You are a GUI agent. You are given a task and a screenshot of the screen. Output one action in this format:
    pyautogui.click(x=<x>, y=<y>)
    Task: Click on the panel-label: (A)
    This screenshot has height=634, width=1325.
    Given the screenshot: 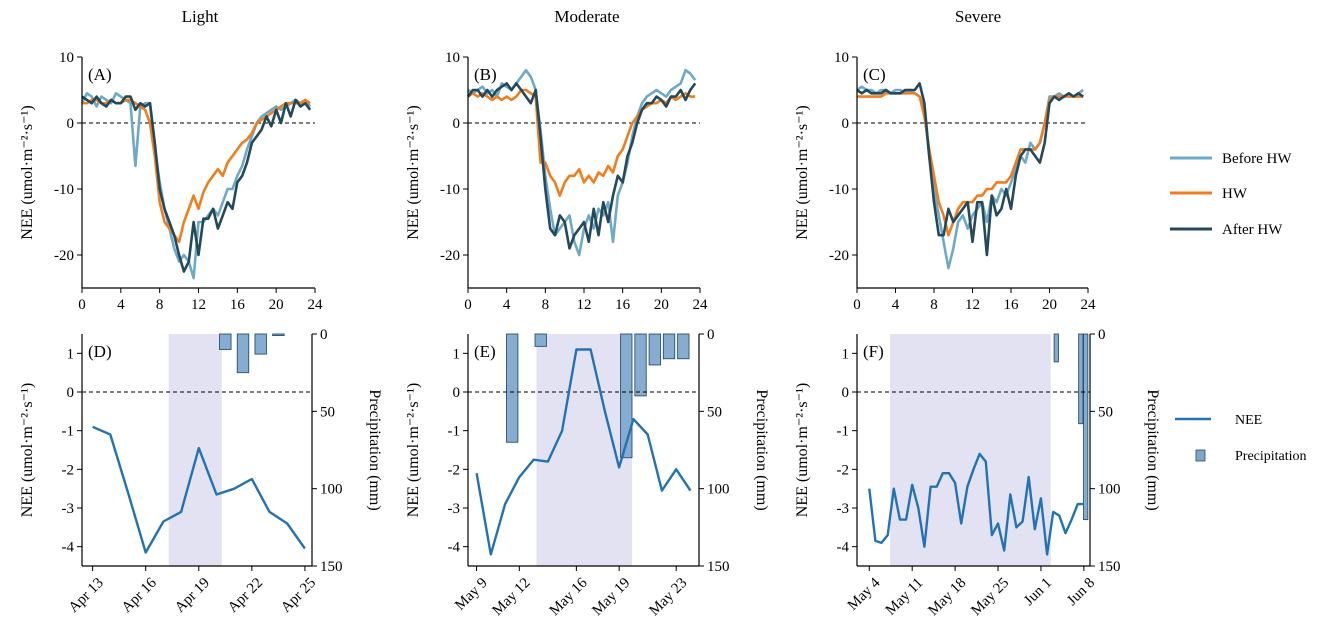 What is the action you would take?
    pyautogui.click(x=100, y=74)
    